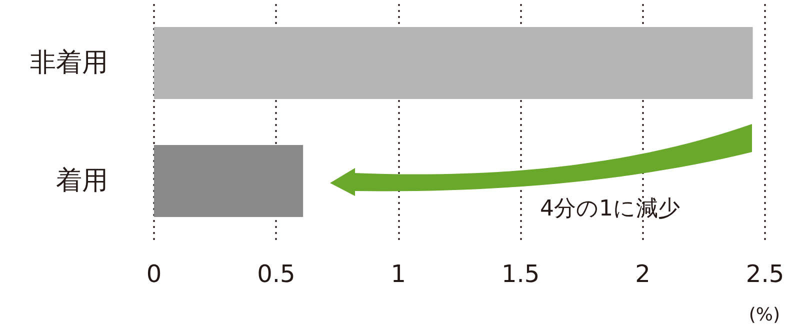 Image resolution: width=788 pixels, height=333 pixels. What do you see at coordinates (765, 274) in the screenshot?
I see `x-tick-label: 2.5` at bounding box center [765, 274].